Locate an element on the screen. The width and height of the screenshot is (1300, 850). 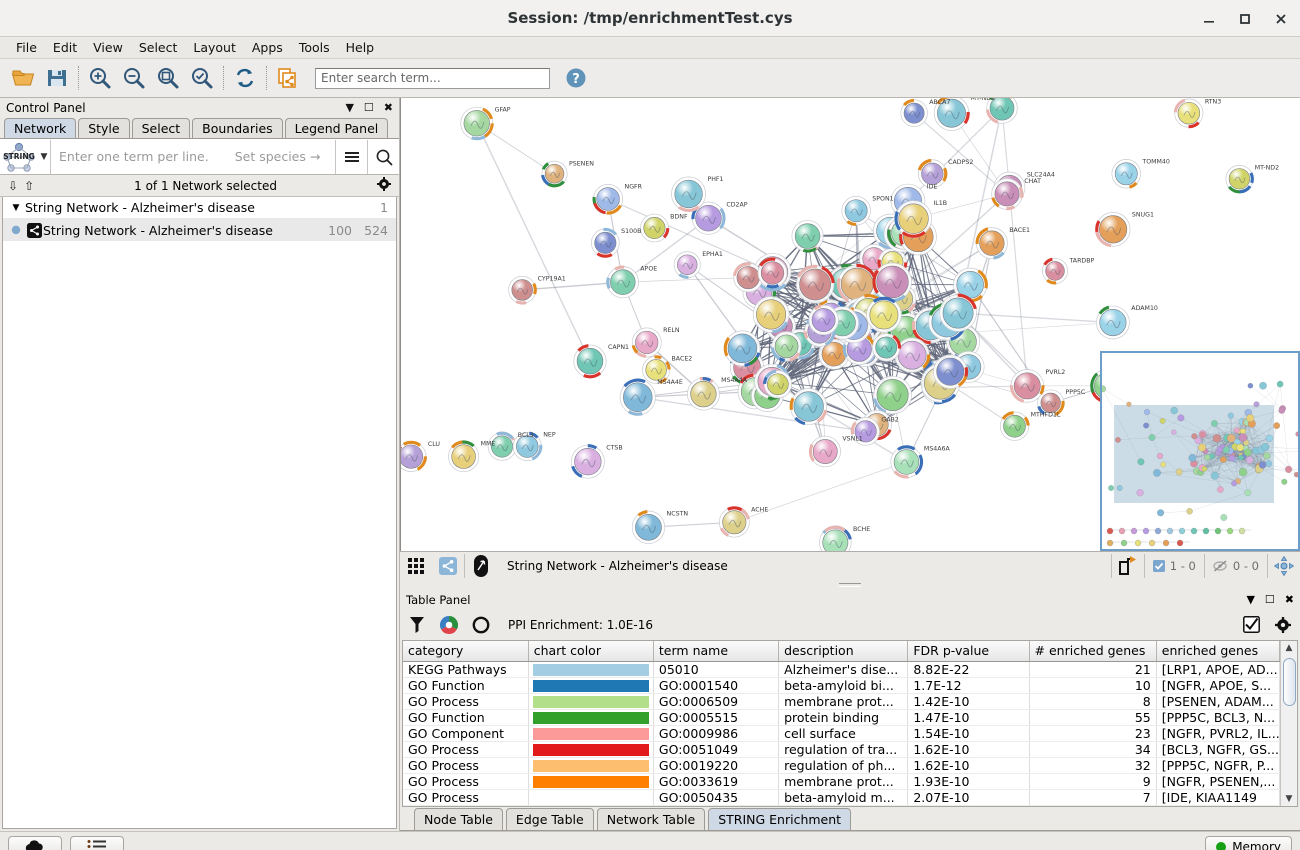
tab-network: Network is located at coordinates (40, 128).